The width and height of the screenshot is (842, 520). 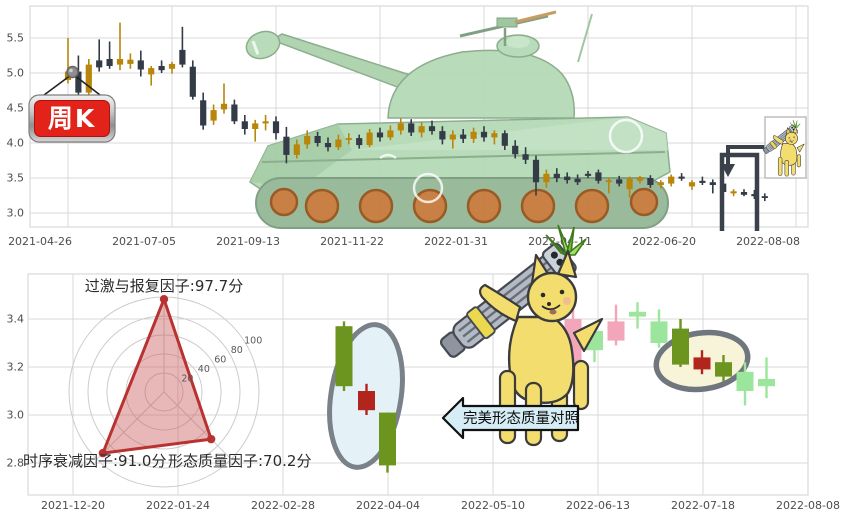 I want to click on y-tick-label: 3.2, so click(x=16, y=367).